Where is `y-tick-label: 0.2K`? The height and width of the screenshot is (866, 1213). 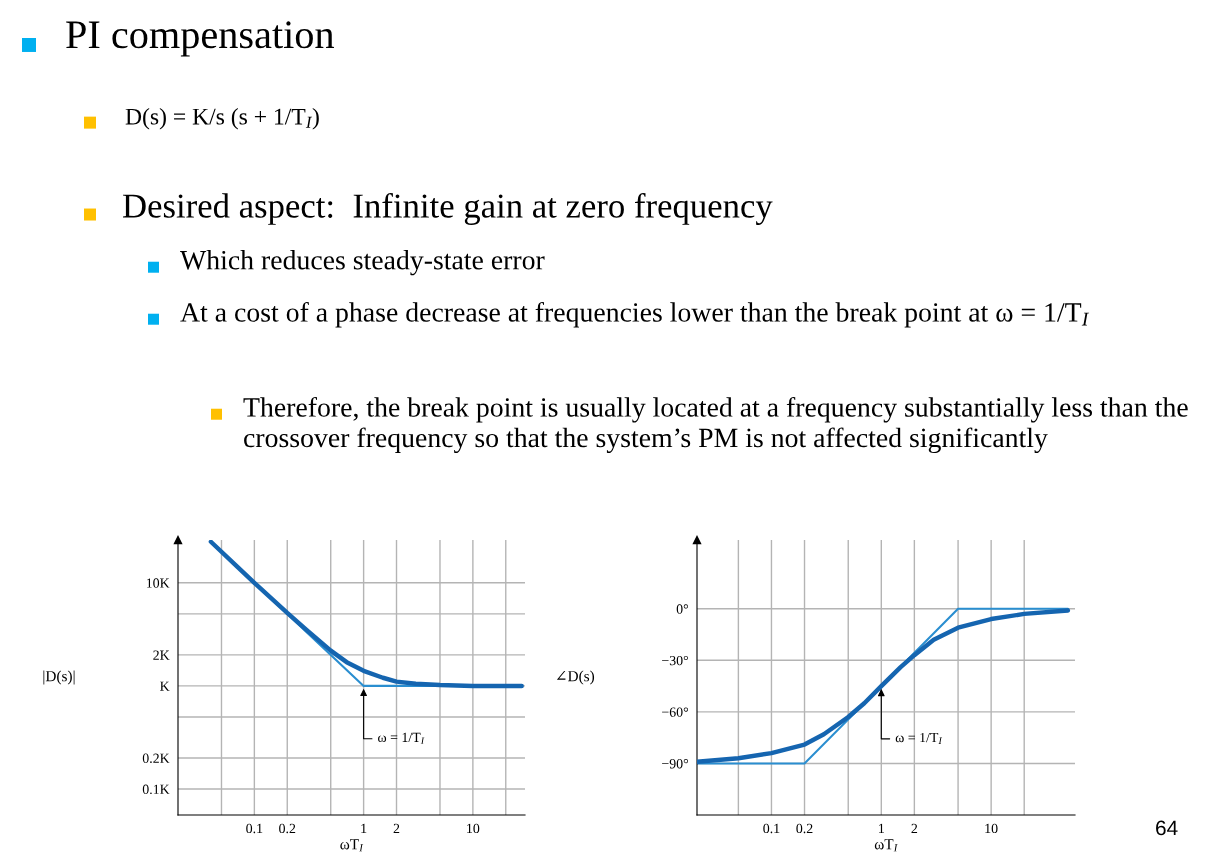 y-tick-label: 0.2K is located at coordinates (156, 758).